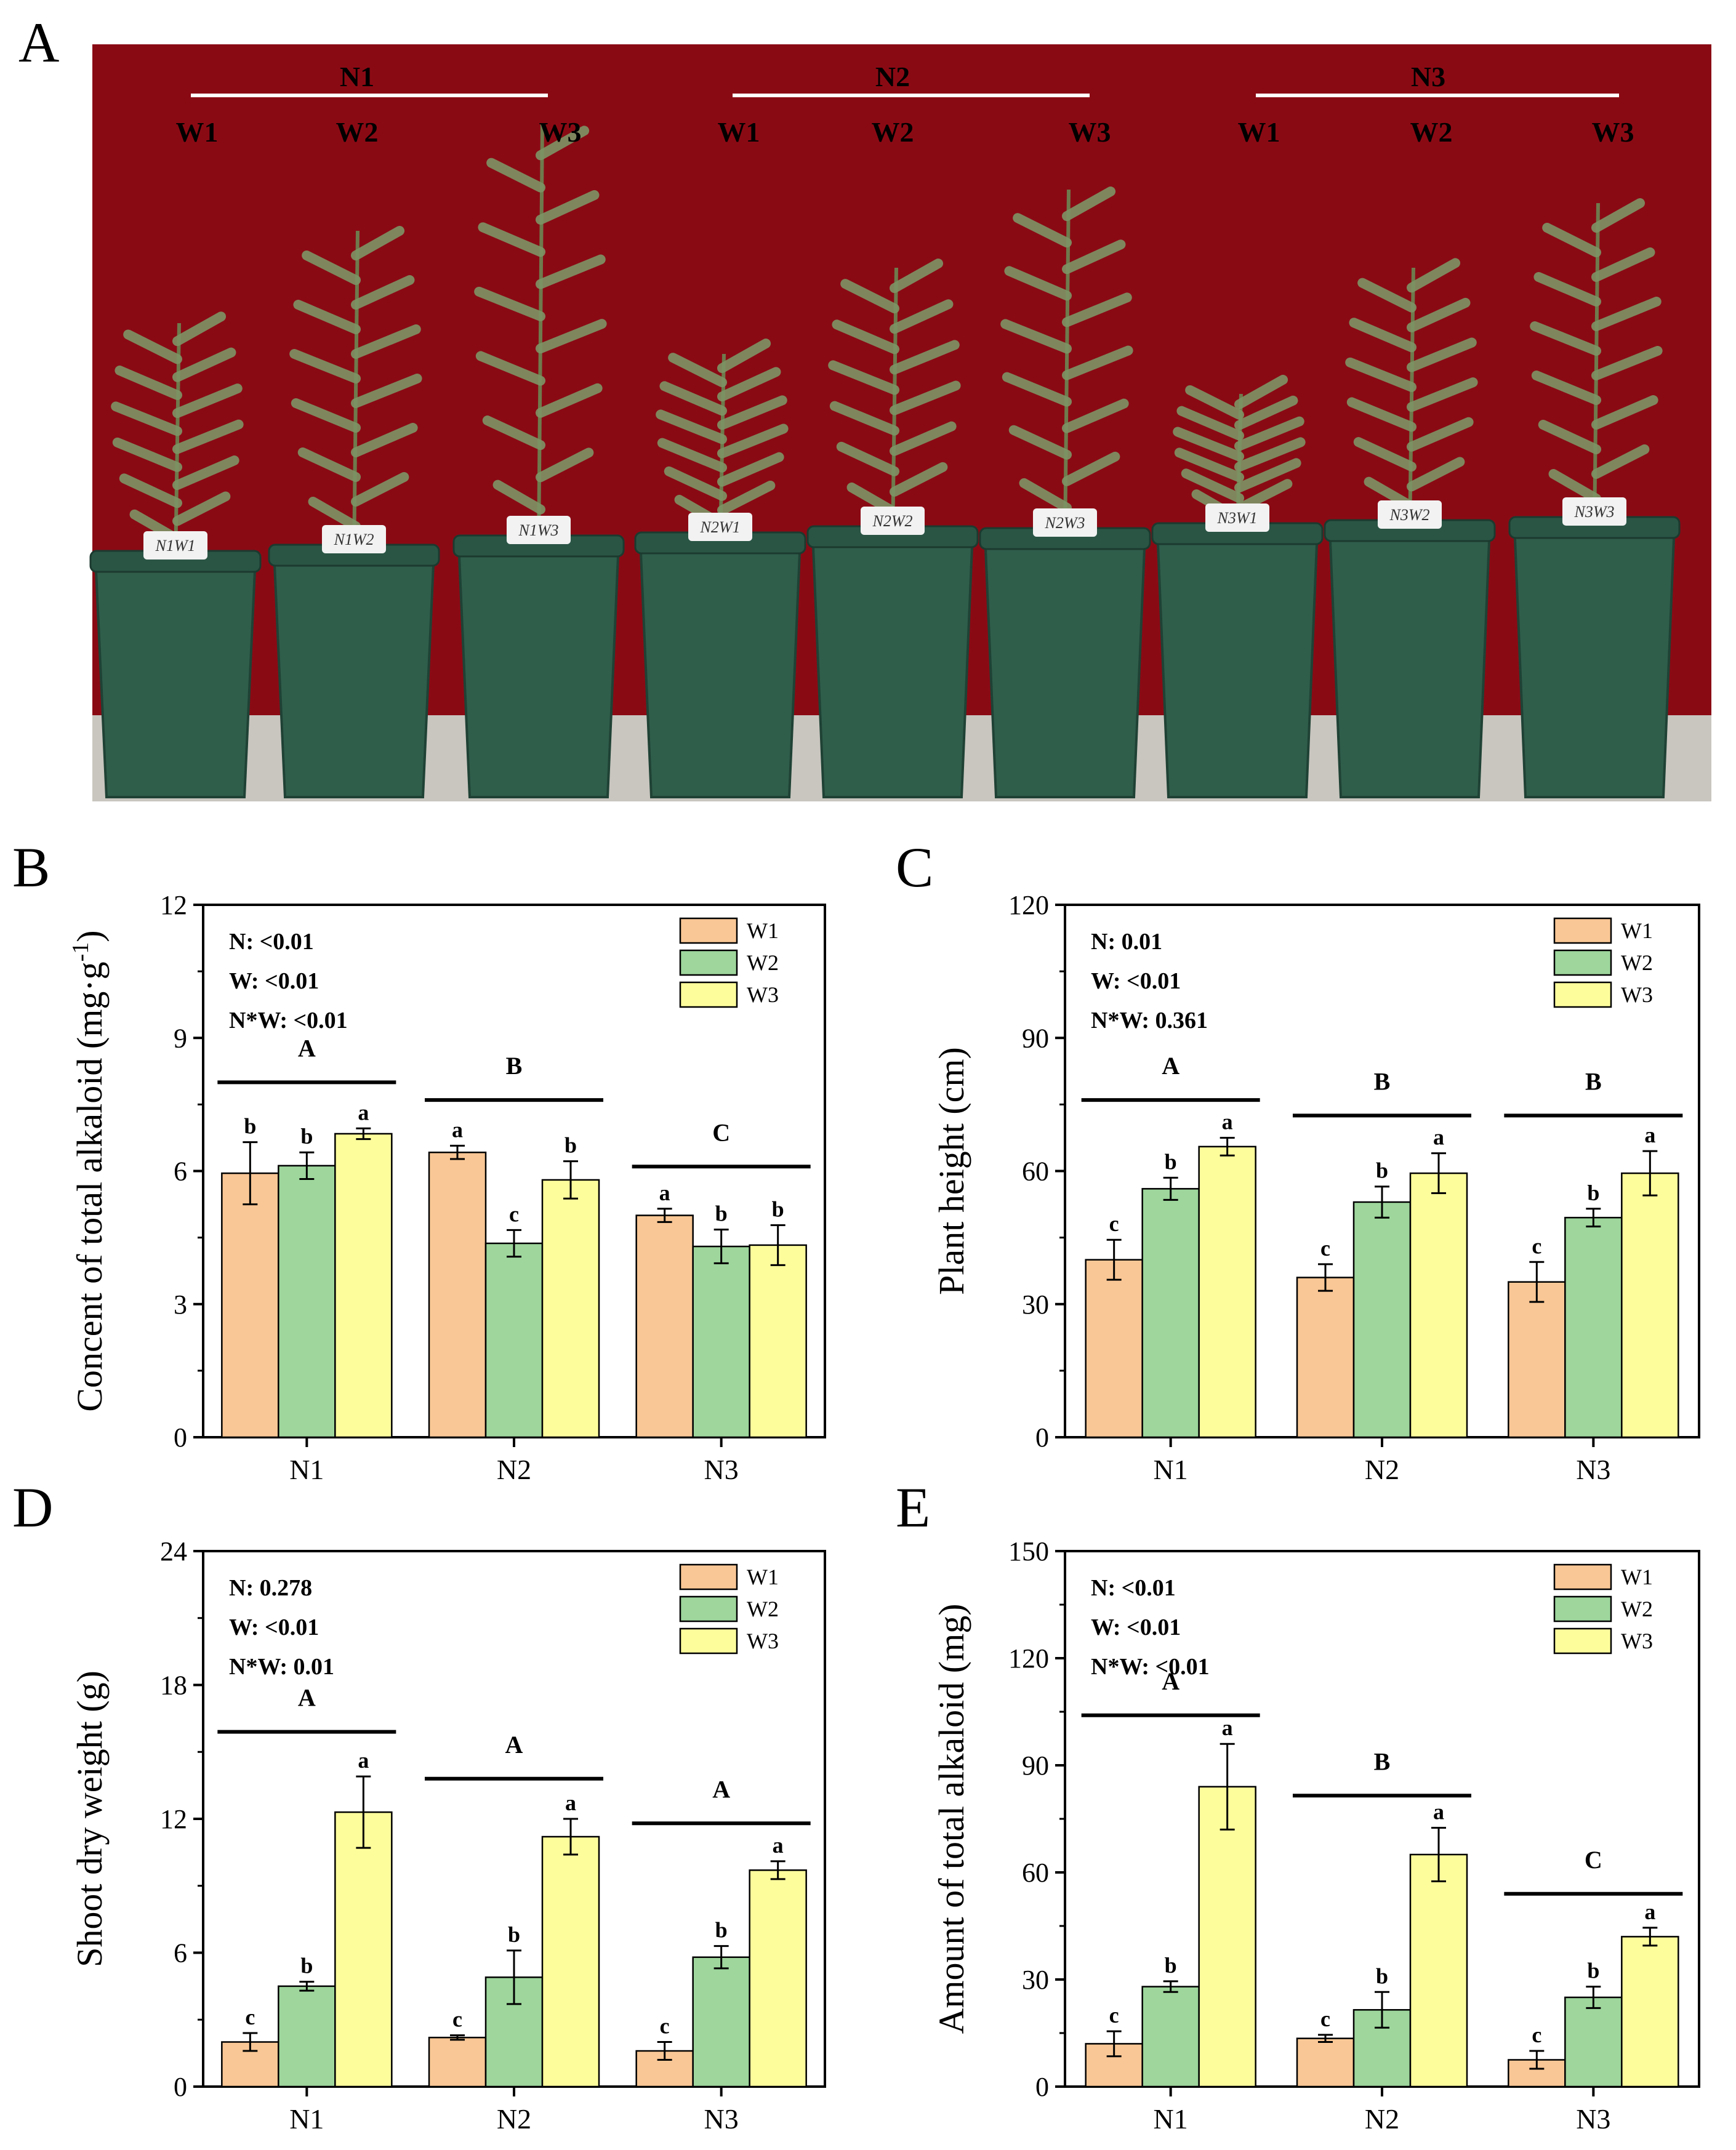 This screenshot has height=2150, width=1736. I want to click on pot-tag-label: N1W3, so click(538, 530).